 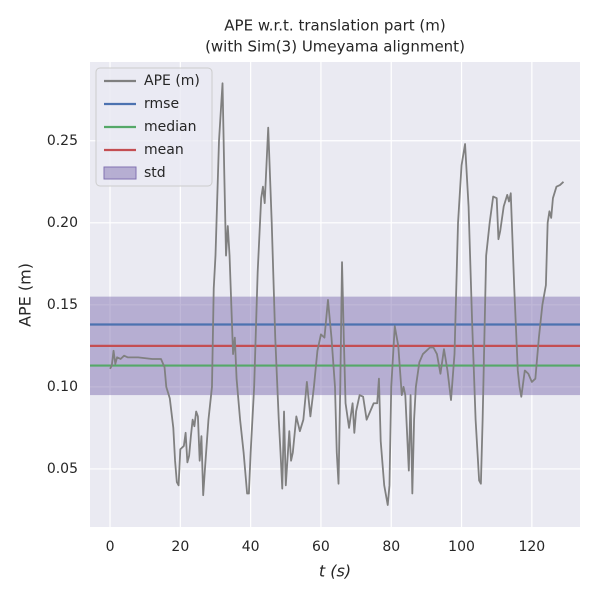 What do you see at coordinates (391, 547) in the screenshot?
I see `x-tick-label: 80` at bounding box center [391, 547].